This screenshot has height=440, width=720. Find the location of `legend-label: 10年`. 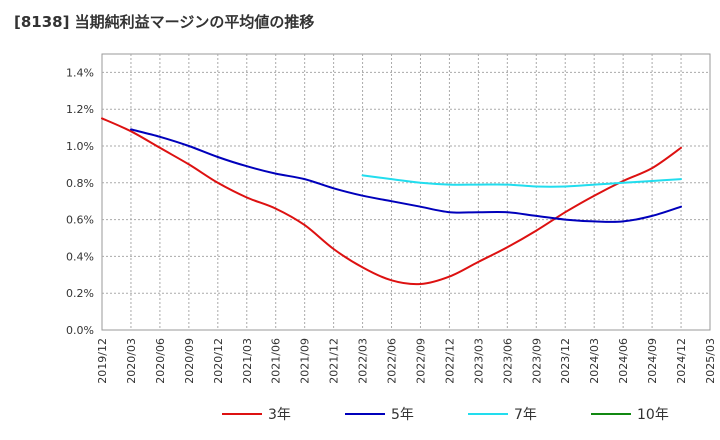

legend-label: 10年 is located at coordinates (653, 415).